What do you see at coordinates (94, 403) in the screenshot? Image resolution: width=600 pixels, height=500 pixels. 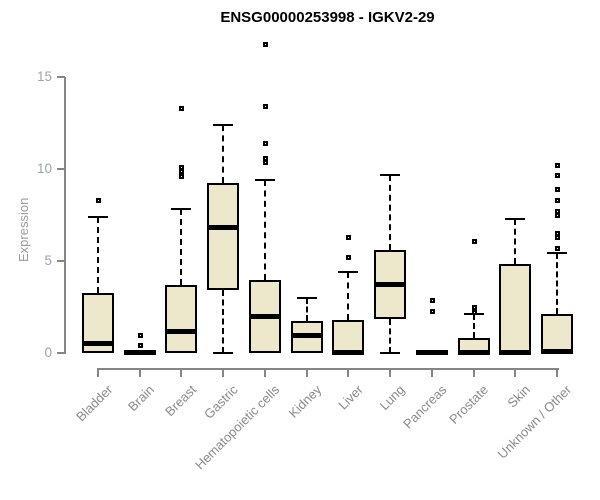 I see `x-tick-label: Bladder` at bounding box center [94, 403].